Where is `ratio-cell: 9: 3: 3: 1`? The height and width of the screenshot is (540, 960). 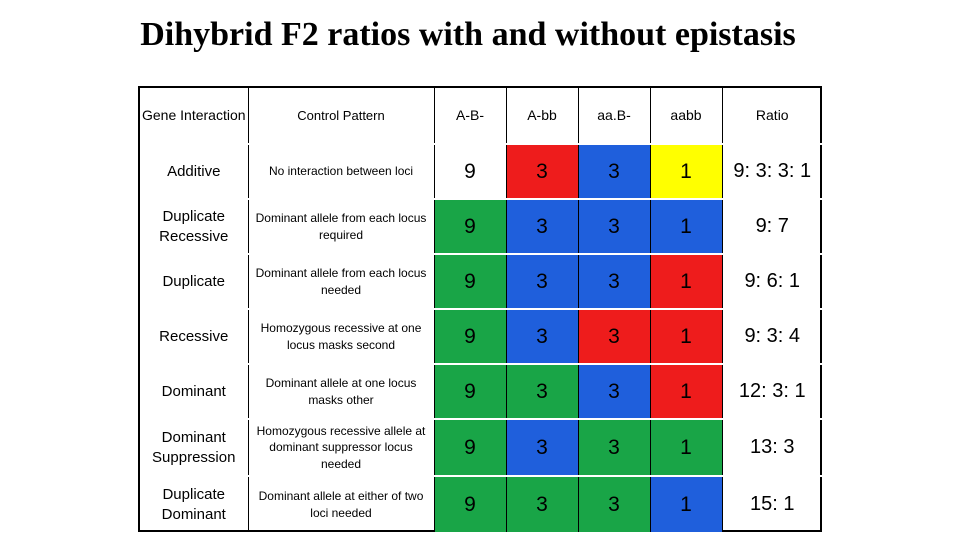 ratio-cell: 9: 3: 3: 1 is located at coordinates (771, 172).